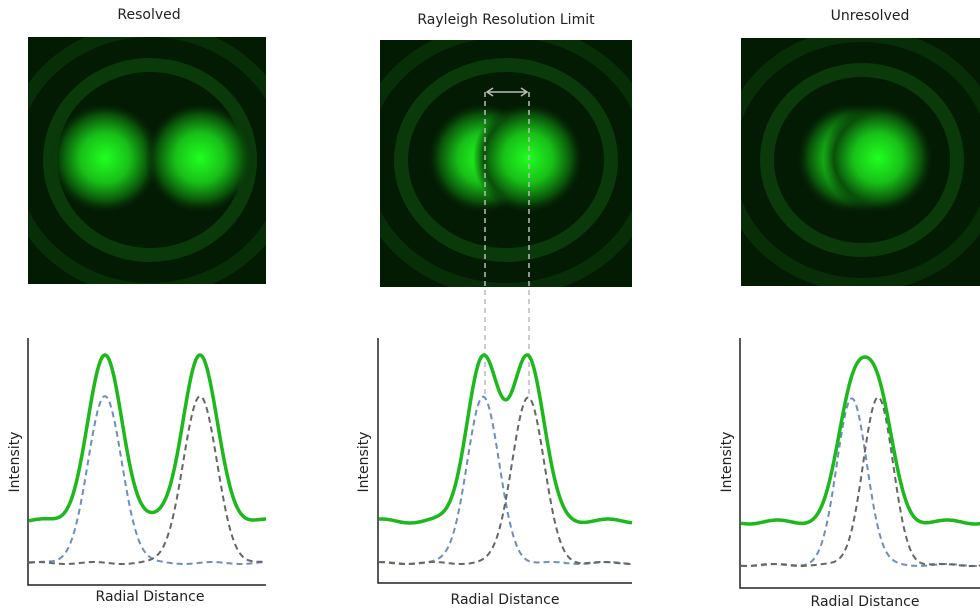 The height and width of the screenshot is (616, 980). What do you see at coordinates (148, 15) in the screenshot?
I see `panel-title: Resolved` at bounding box center [148, 15].